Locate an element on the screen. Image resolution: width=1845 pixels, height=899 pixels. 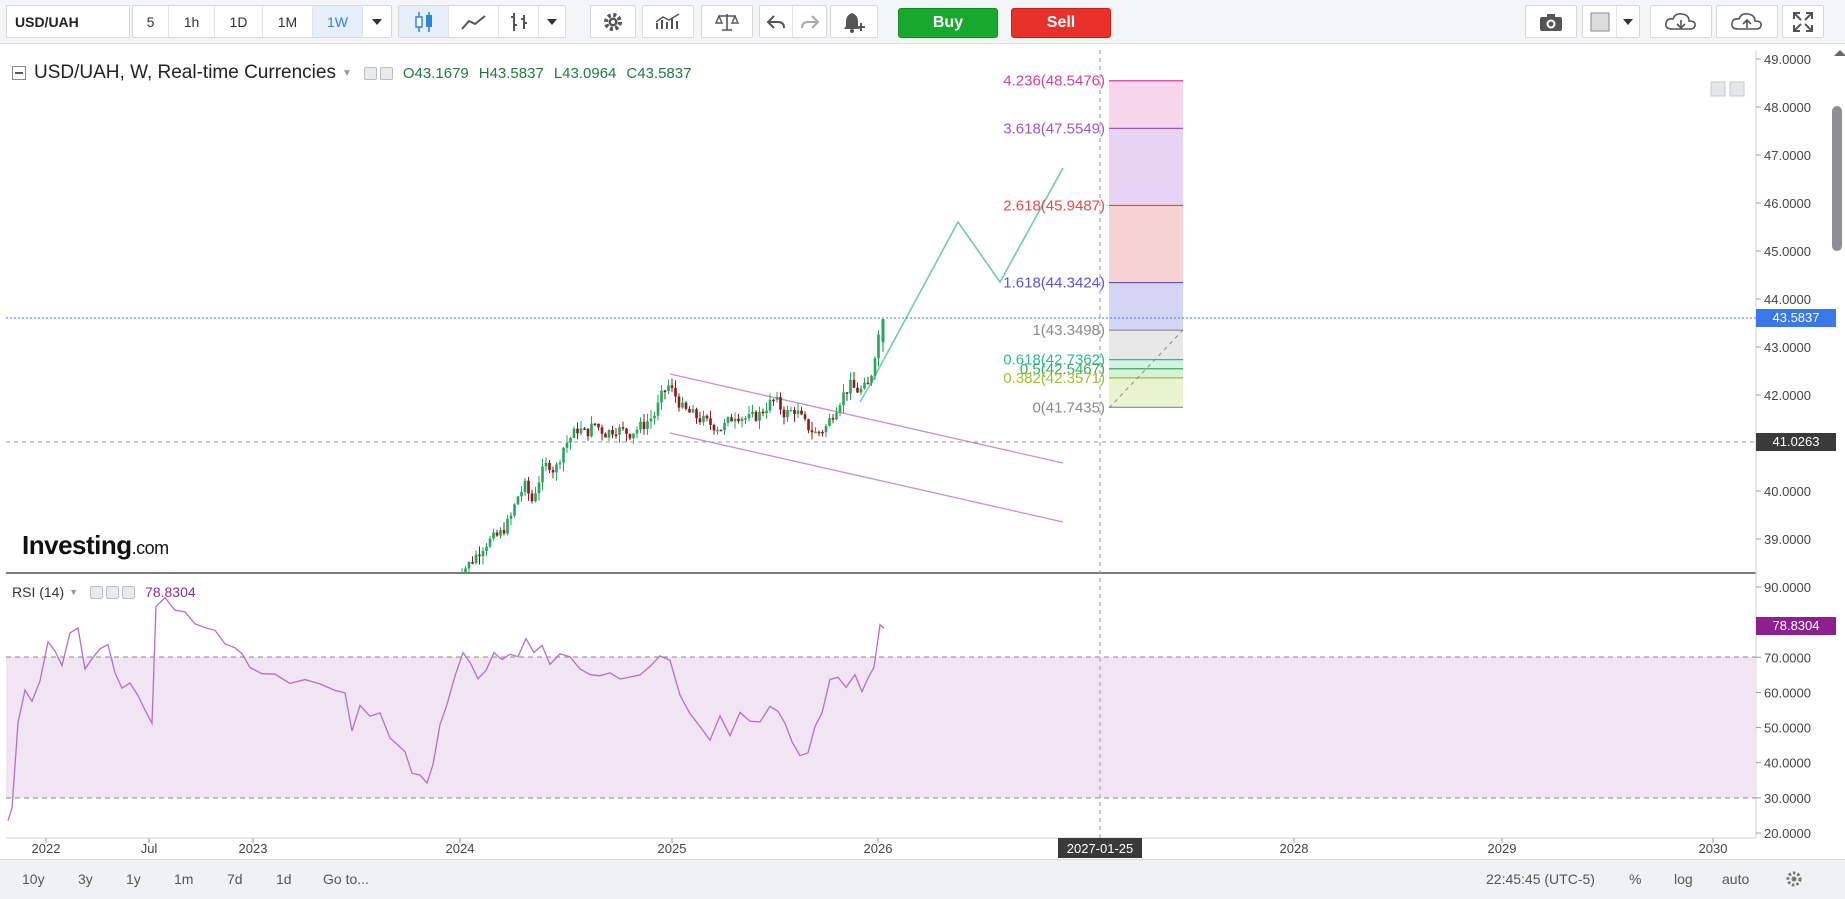
chart-type-dropdown is located at coordinates (552, 21).